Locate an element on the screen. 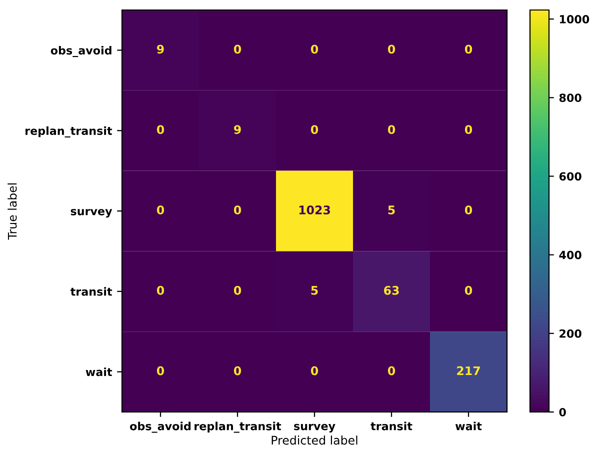  x-axis-title: Predicted label is located at coordinates (315, 440).